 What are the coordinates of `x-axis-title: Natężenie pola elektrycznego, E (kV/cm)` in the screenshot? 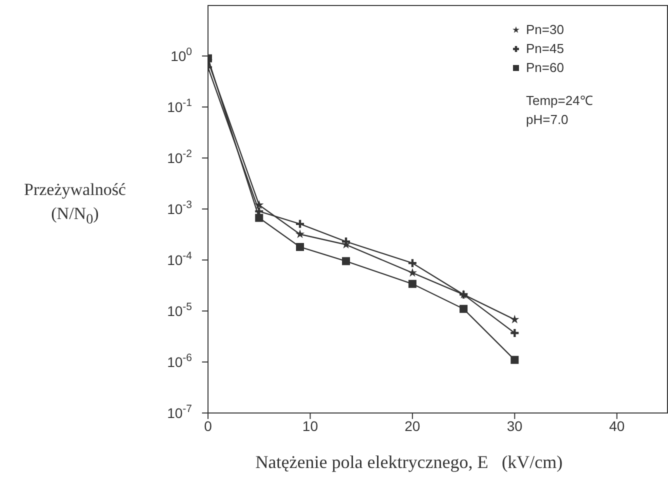 It's located at (409, 462).